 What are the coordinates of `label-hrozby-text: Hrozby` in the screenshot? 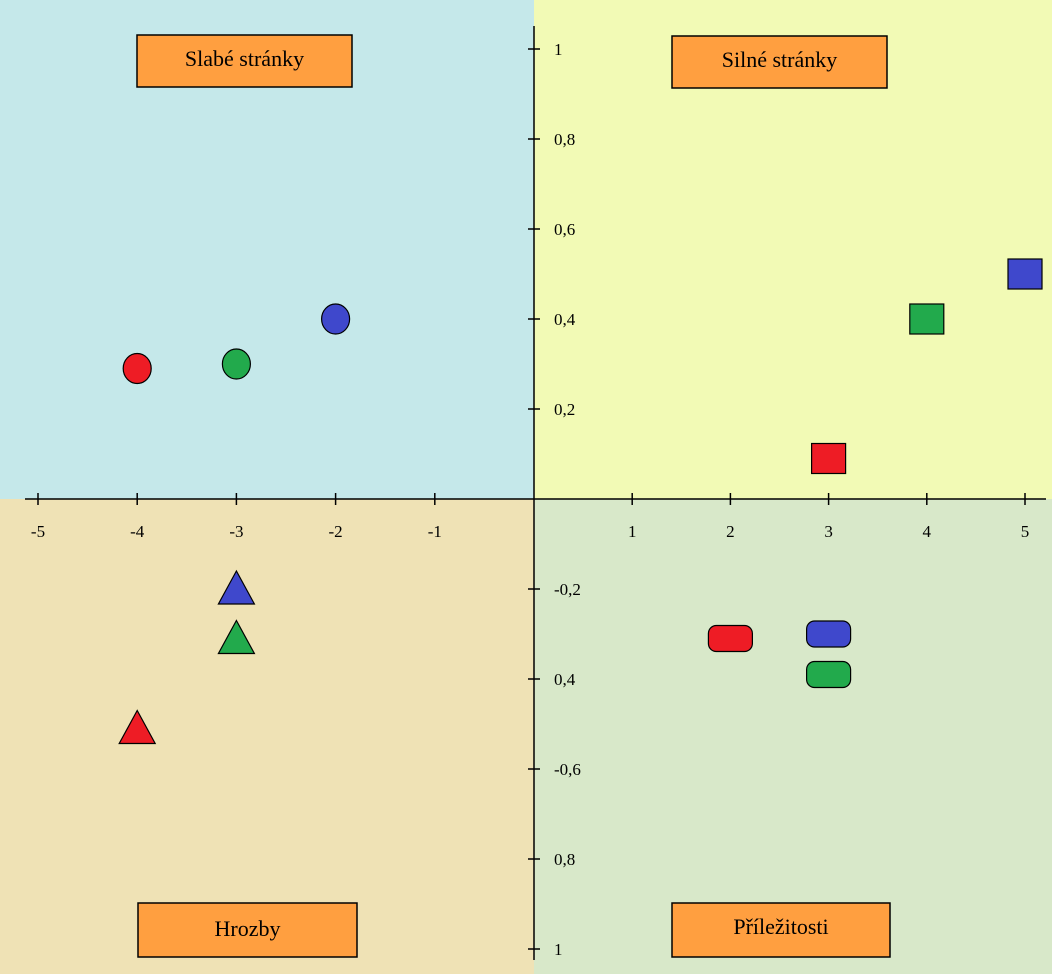 It's located at (248, 928).